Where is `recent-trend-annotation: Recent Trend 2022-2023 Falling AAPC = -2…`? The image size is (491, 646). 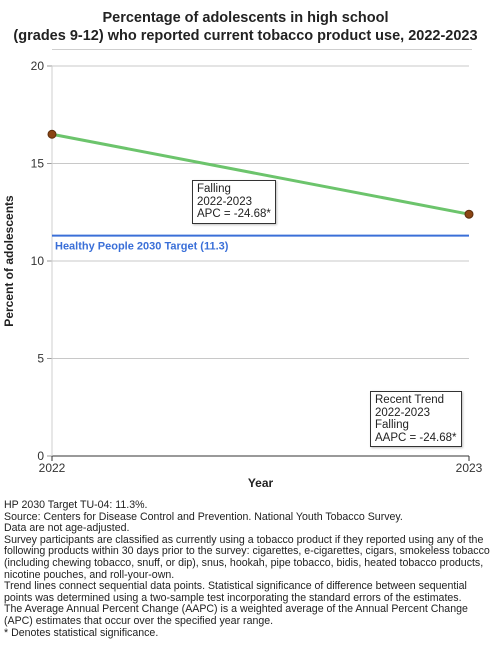 recent-trend-annotation: Recent Trend 2022-2023 Falling AAPC = -2… is located at coordinates (416, 419).